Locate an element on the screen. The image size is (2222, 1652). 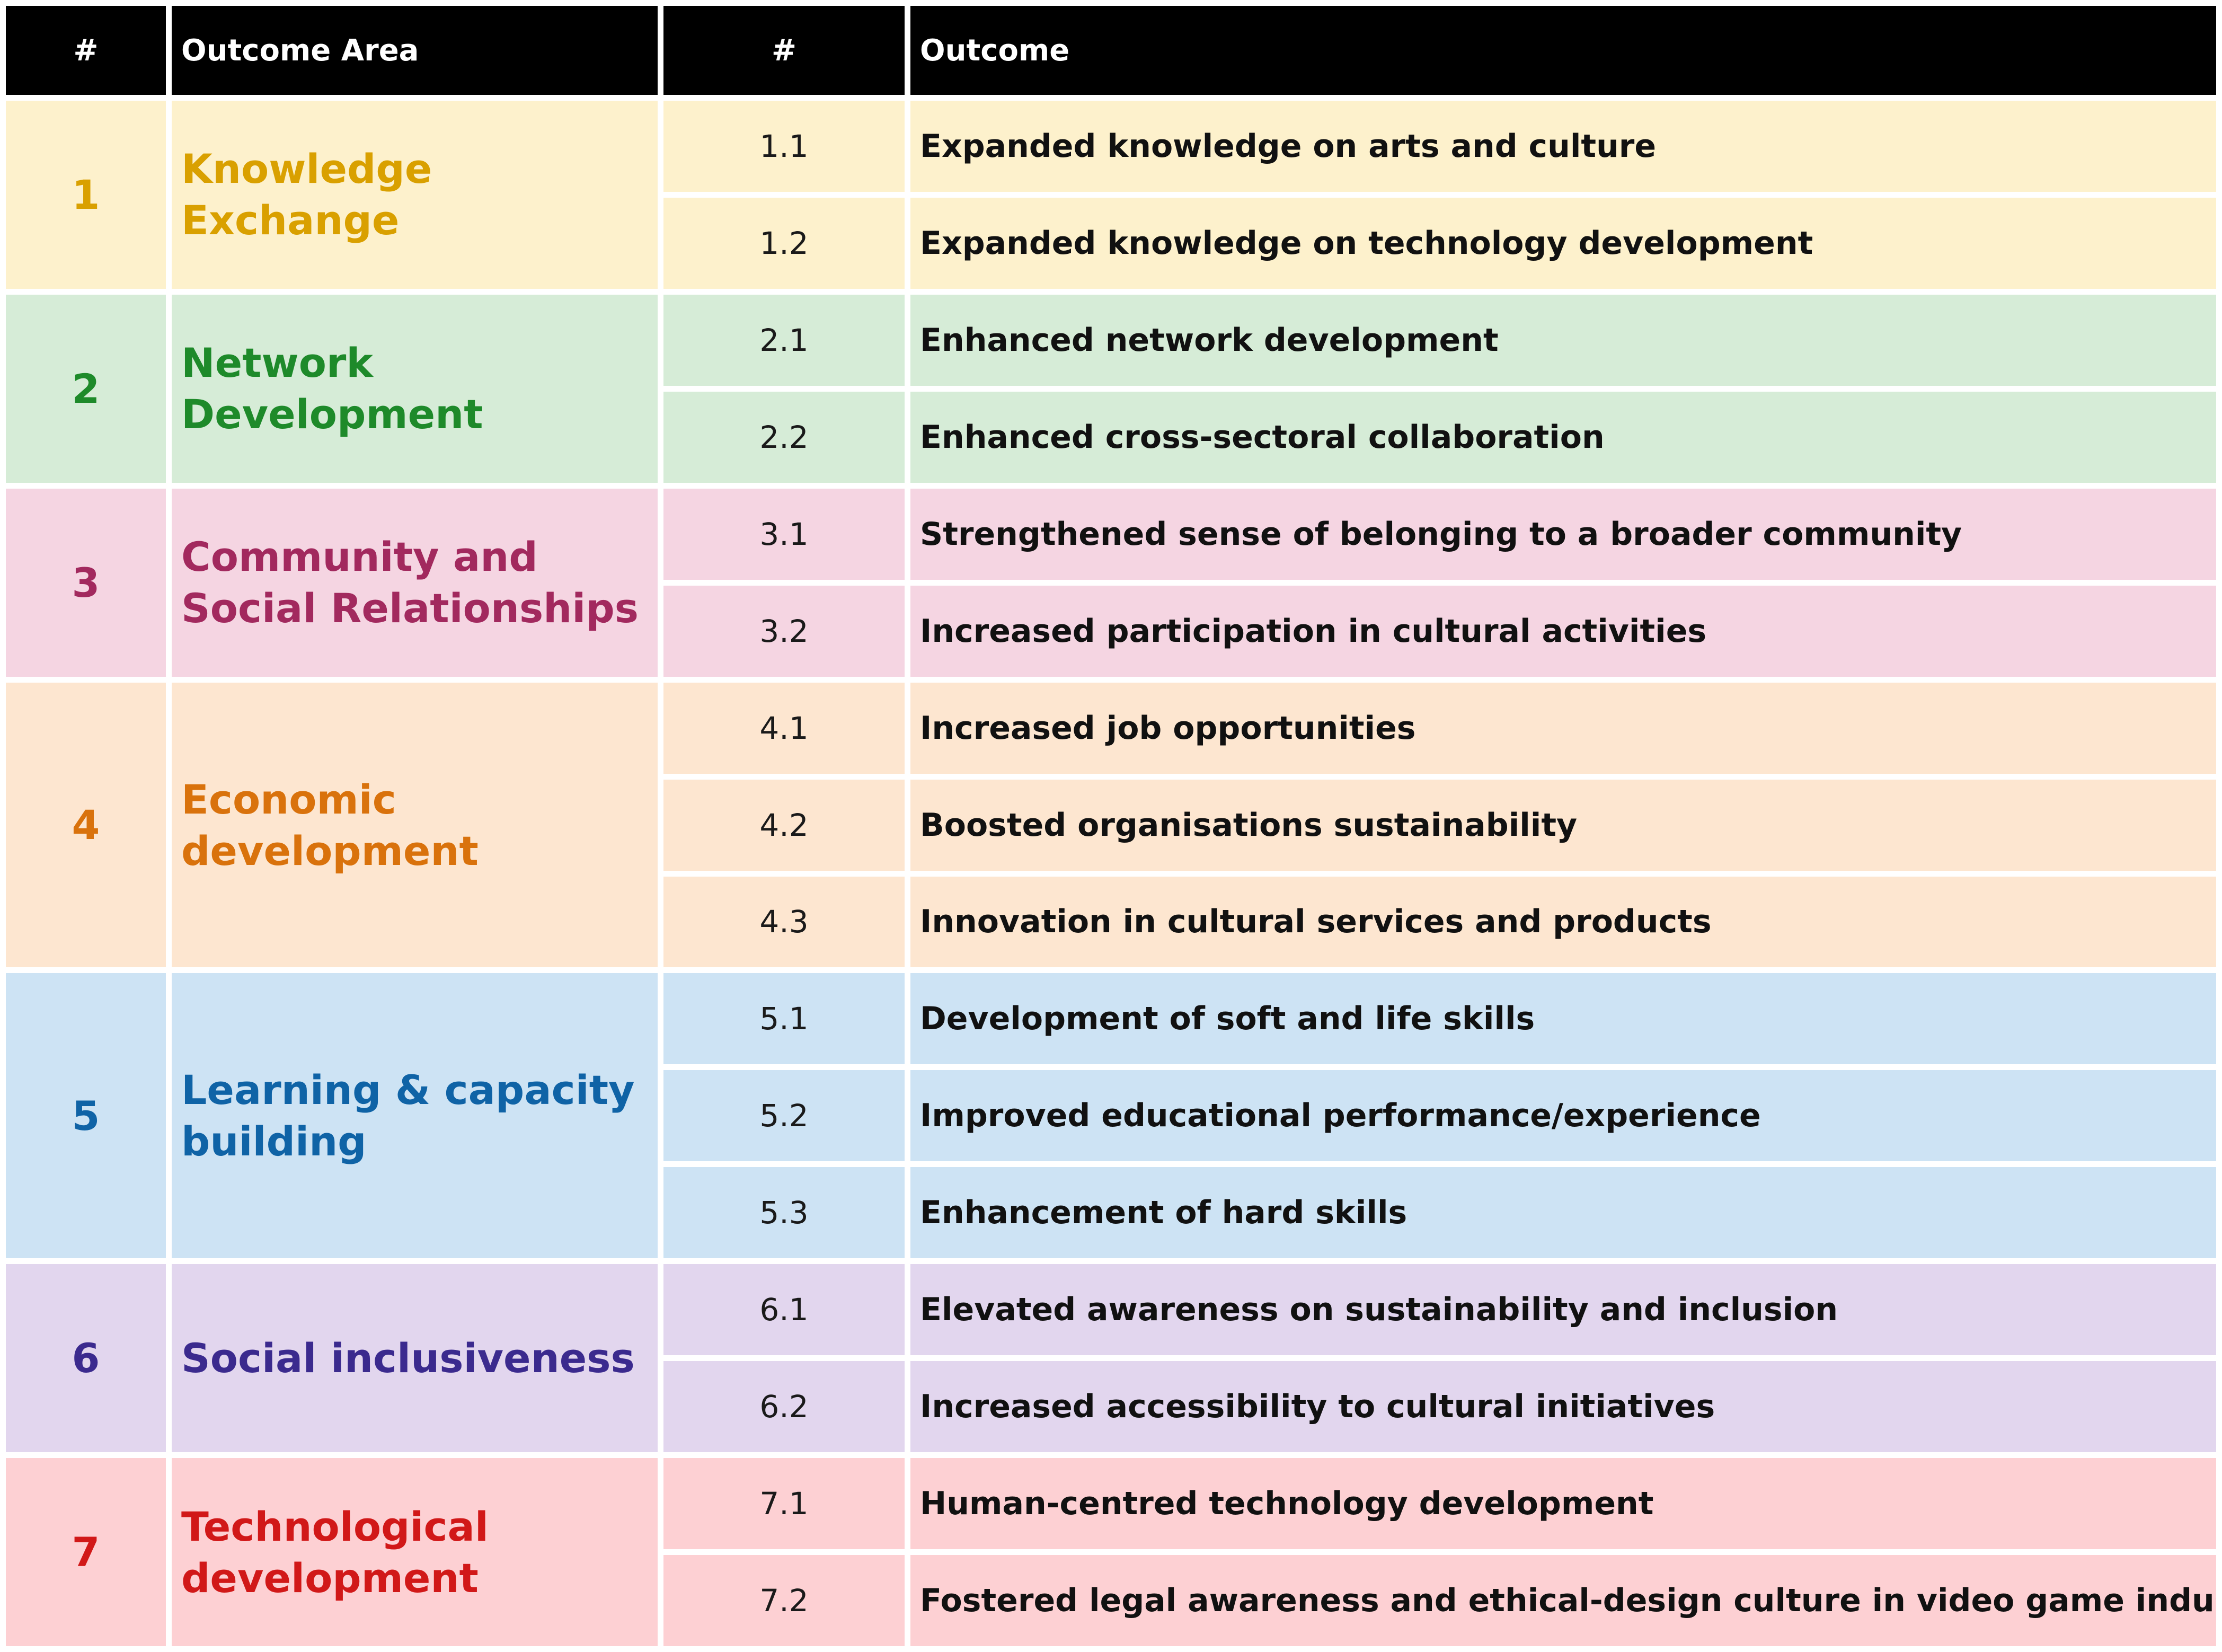
outcome-text: Expanded knowledge on arts and culture is located at coordinates (1563, 146).